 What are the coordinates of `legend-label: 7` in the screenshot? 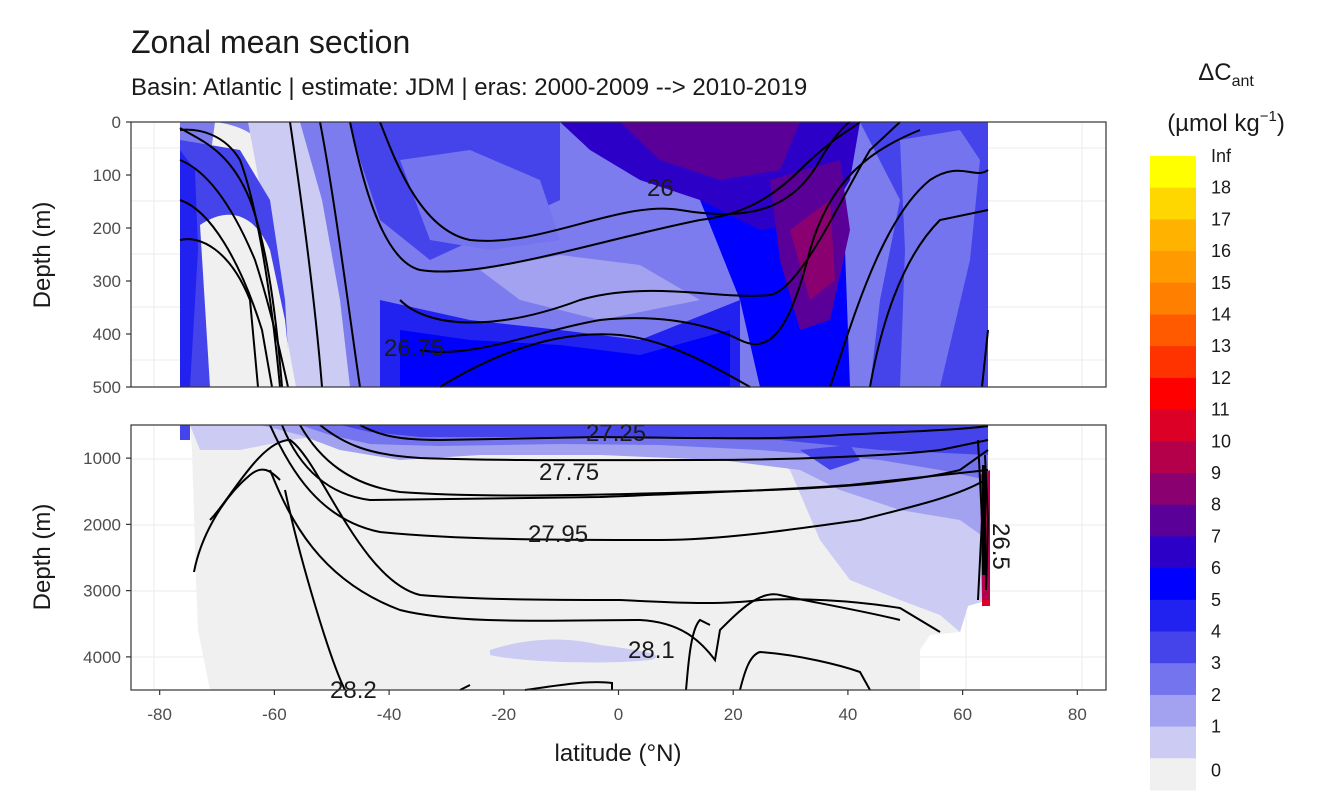 It's located at (1216, 536).